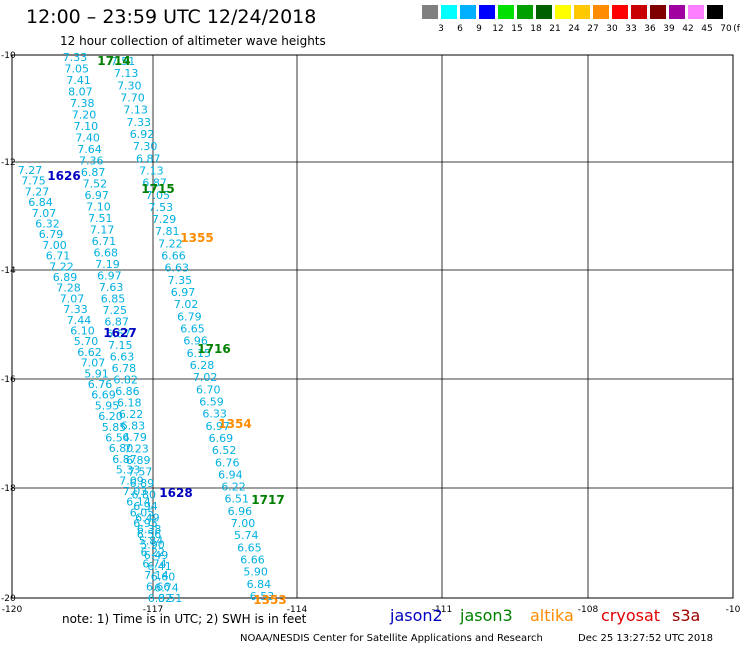 The height and width of the screenshot is (650, 740). Describe the element at coordinates (297, 610) in the screenshot. I see `lon-tick-label: -114` at that location.